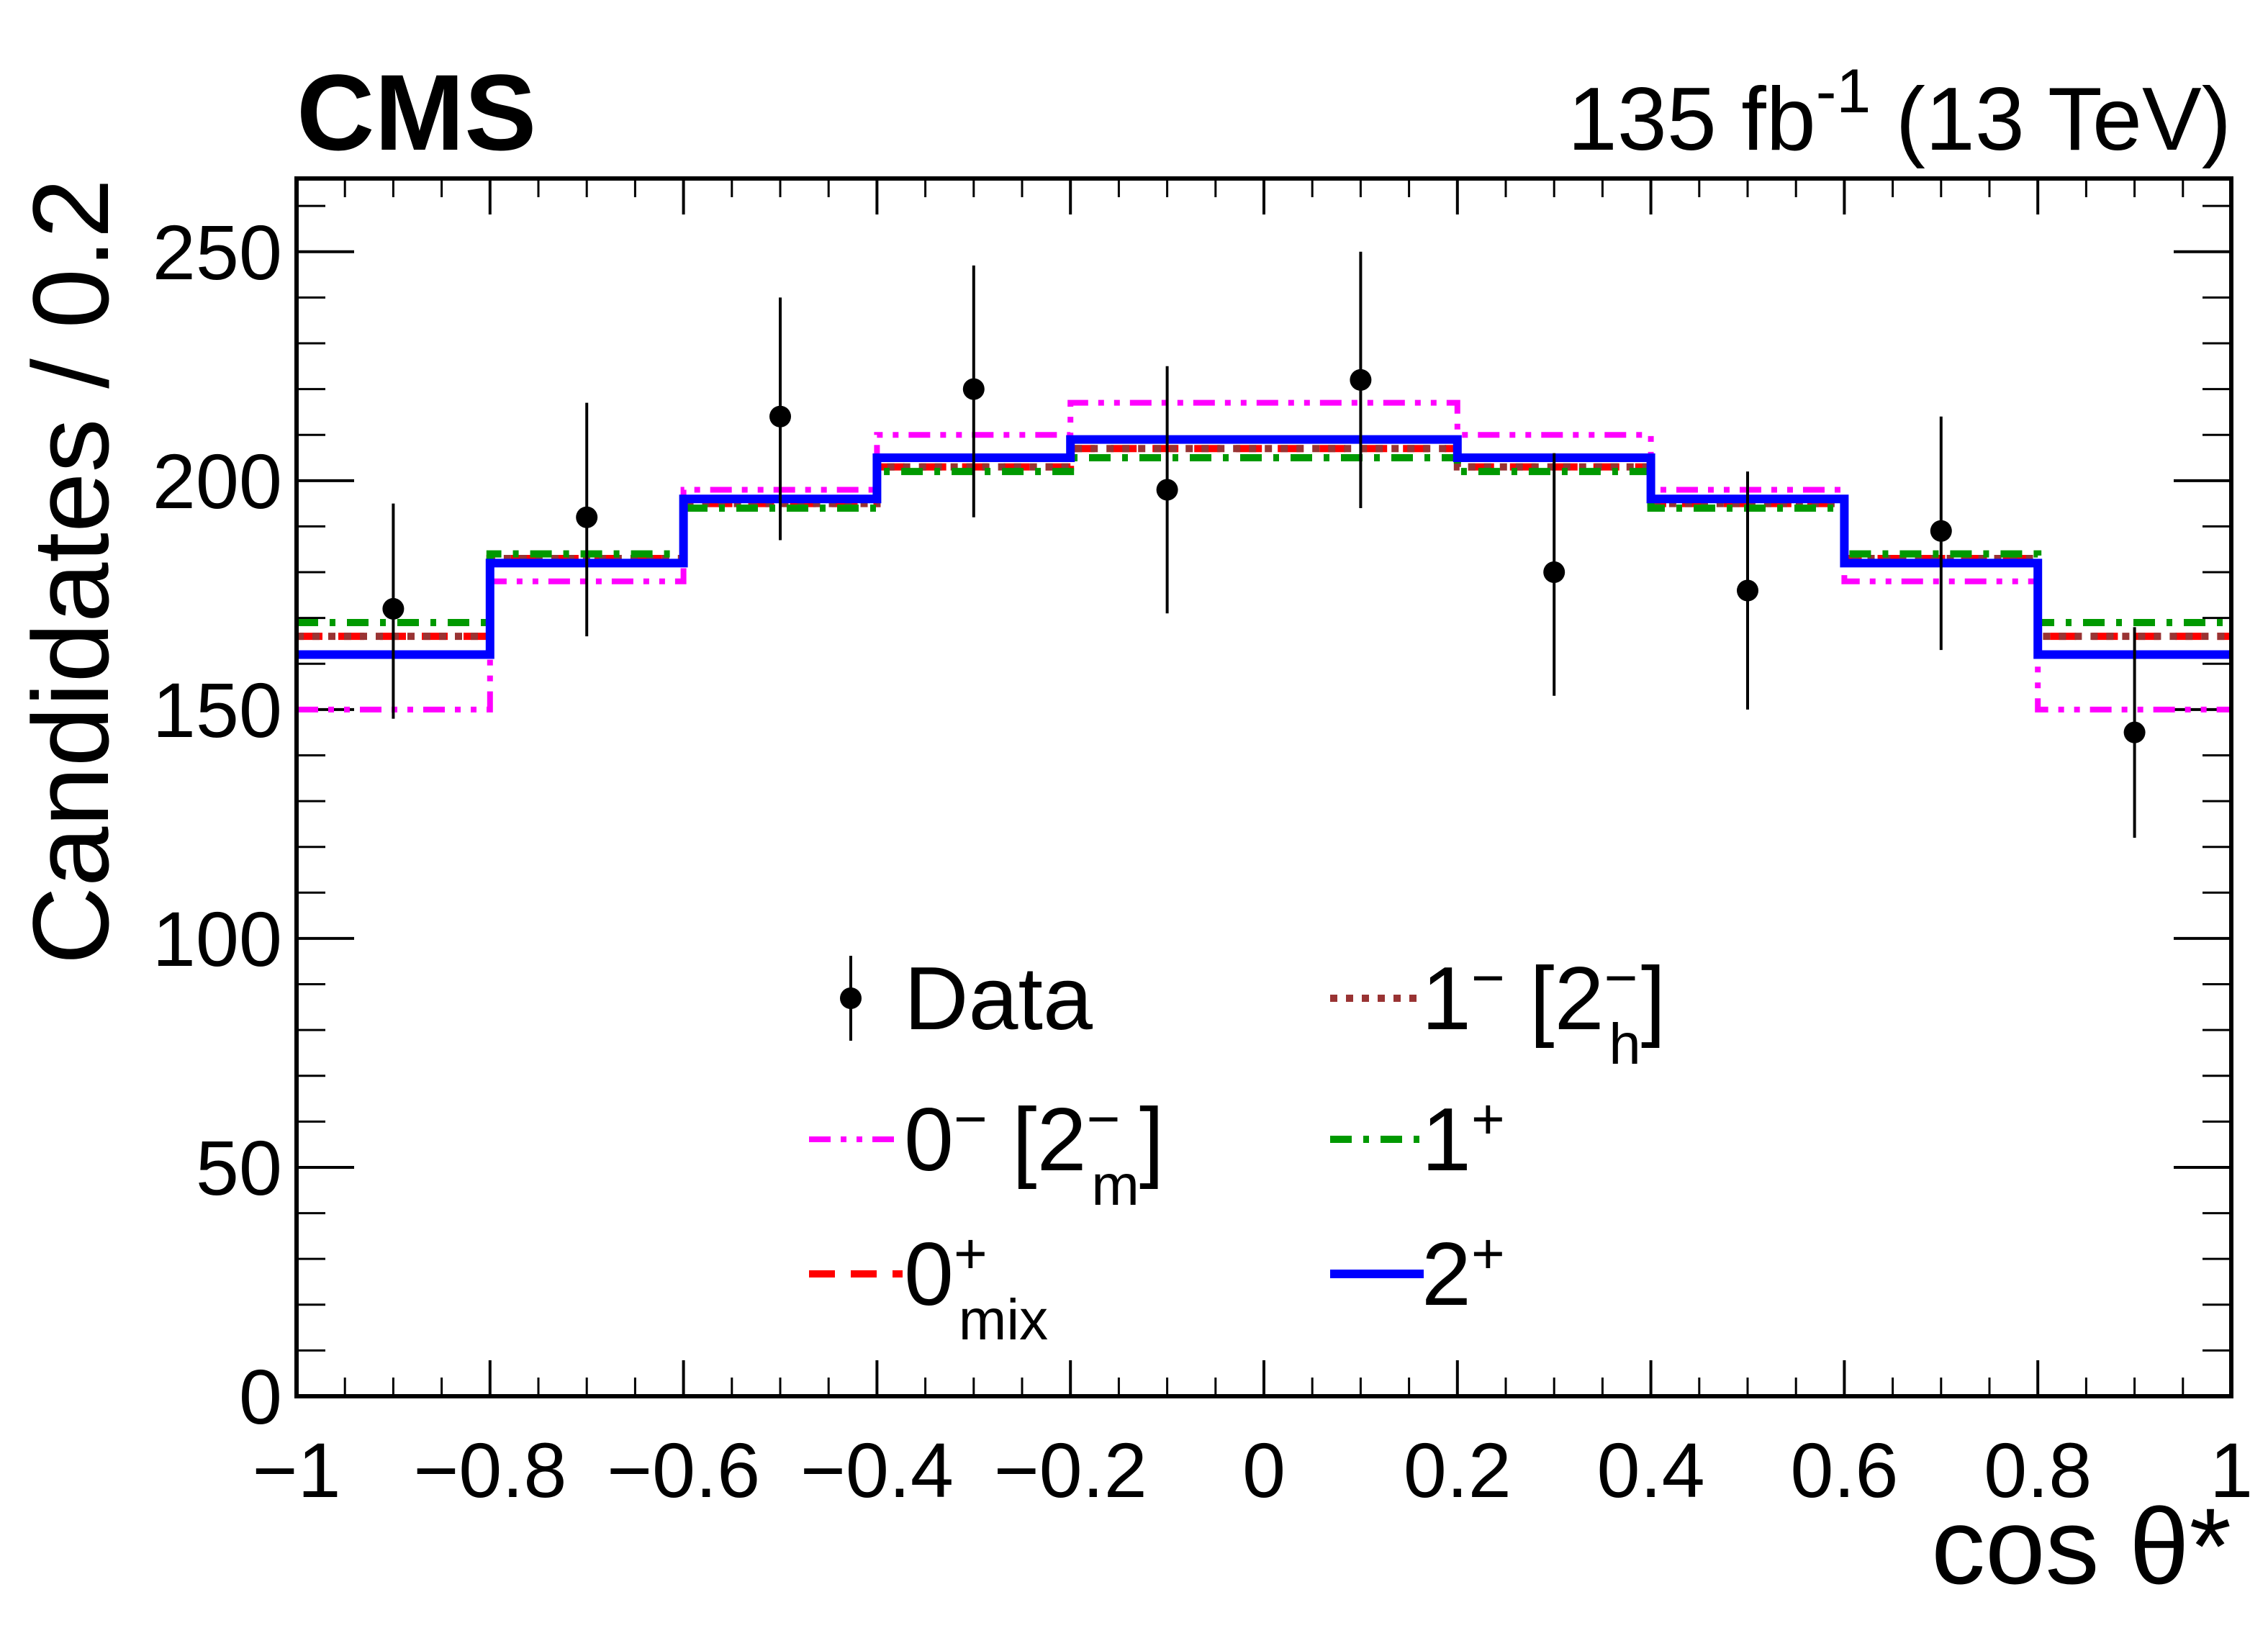  What do you see at coordinates (1463, 1272) in the screenshot?
I see `legend-label-2-plus: 2+` at bounding box center [1463, 1272].